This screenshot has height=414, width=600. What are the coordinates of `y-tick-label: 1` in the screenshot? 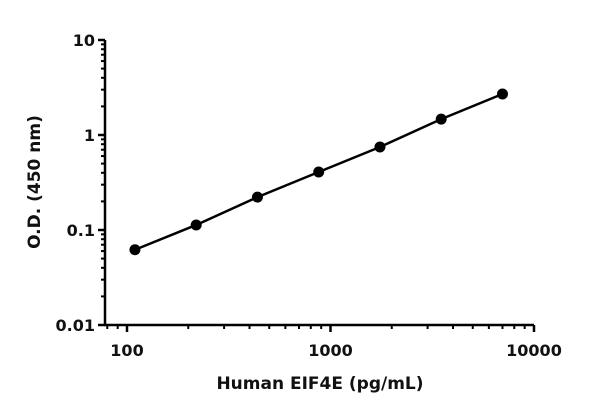 It's located at (89, 135).